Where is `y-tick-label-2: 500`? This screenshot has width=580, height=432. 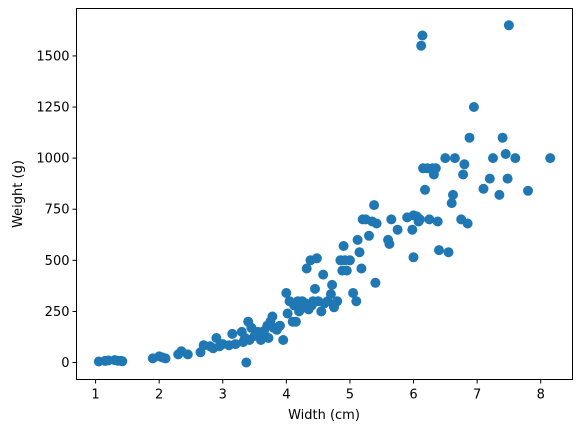
y-tick-label-2: 500 is located at coordinates (57, 261).